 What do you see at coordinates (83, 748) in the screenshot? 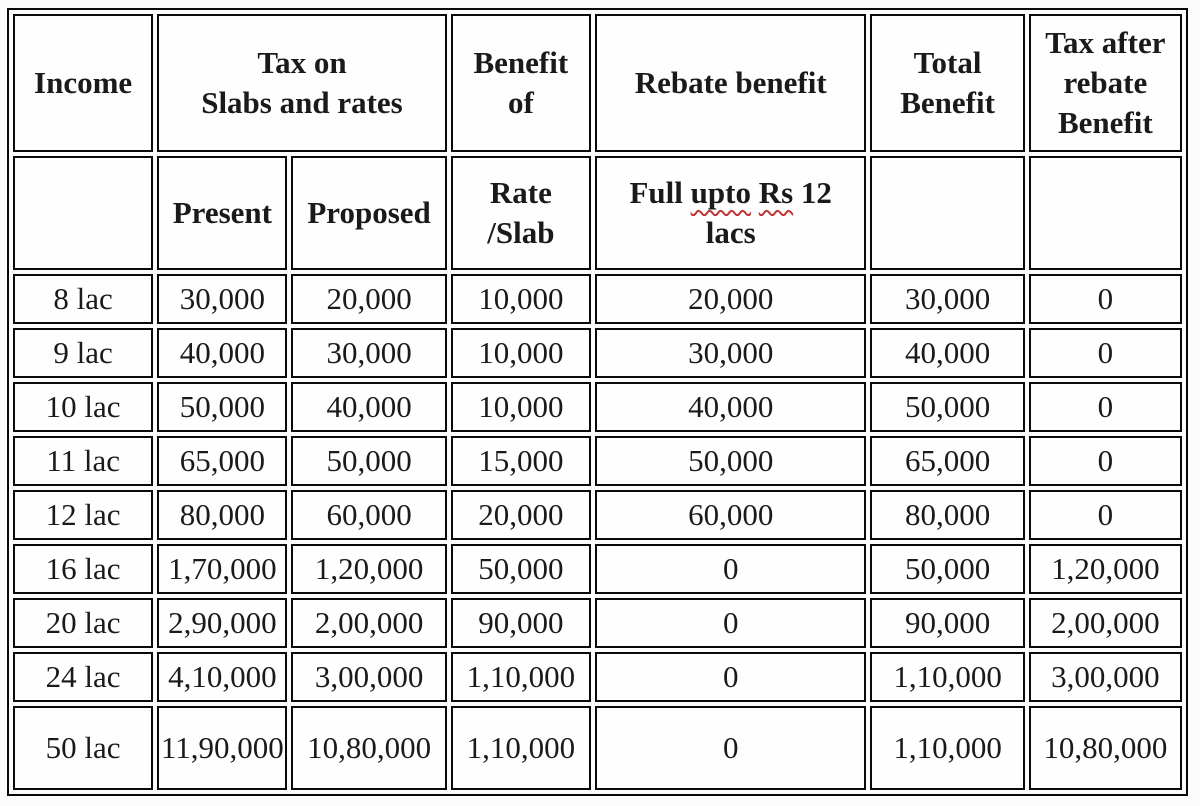
I see `cell-income: 50 lac` at bounding box center [83, 748].